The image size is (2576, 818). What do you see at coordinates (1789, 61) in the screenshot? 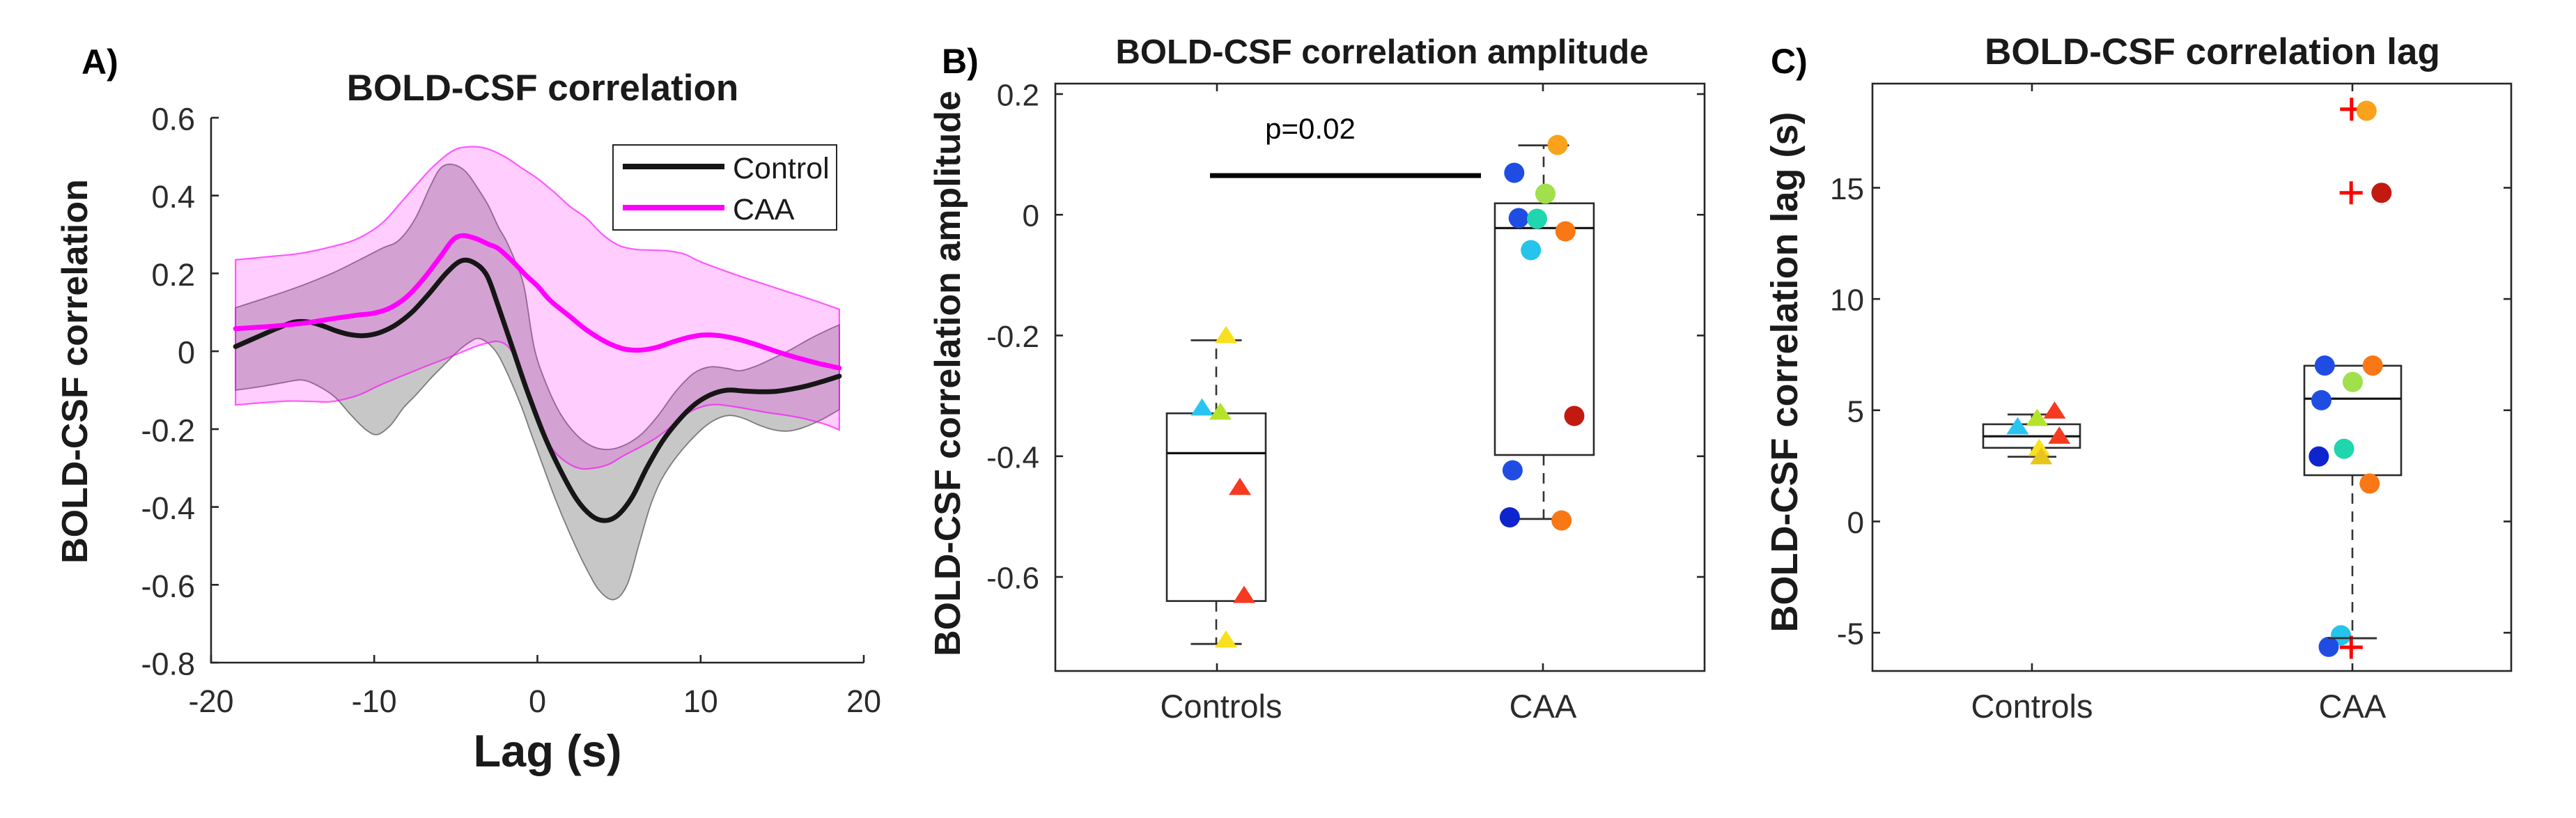
I see `svg-text: C)` at bounding box center [1789, 61].